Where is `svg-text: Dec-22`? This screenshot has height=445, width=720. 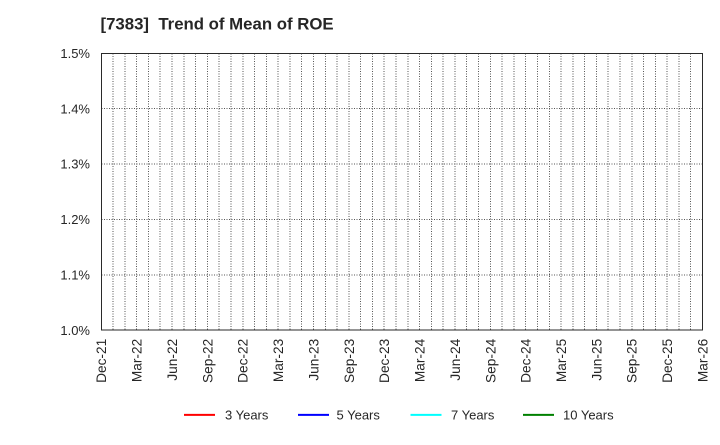 svg-text: Dec-22 is located at coordinates (243, 361).